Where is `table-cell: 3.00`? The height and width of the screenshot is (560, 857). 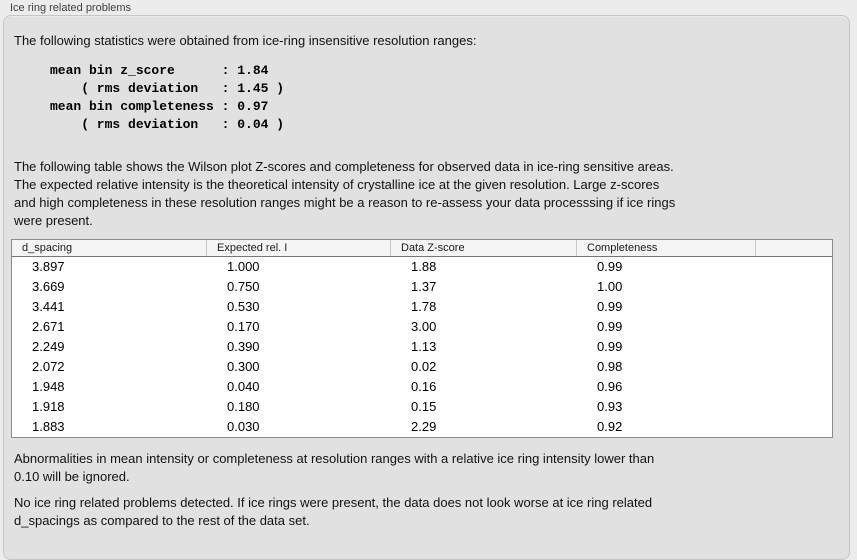
table-cell: 3.00 is located at coordinates (424, 326).